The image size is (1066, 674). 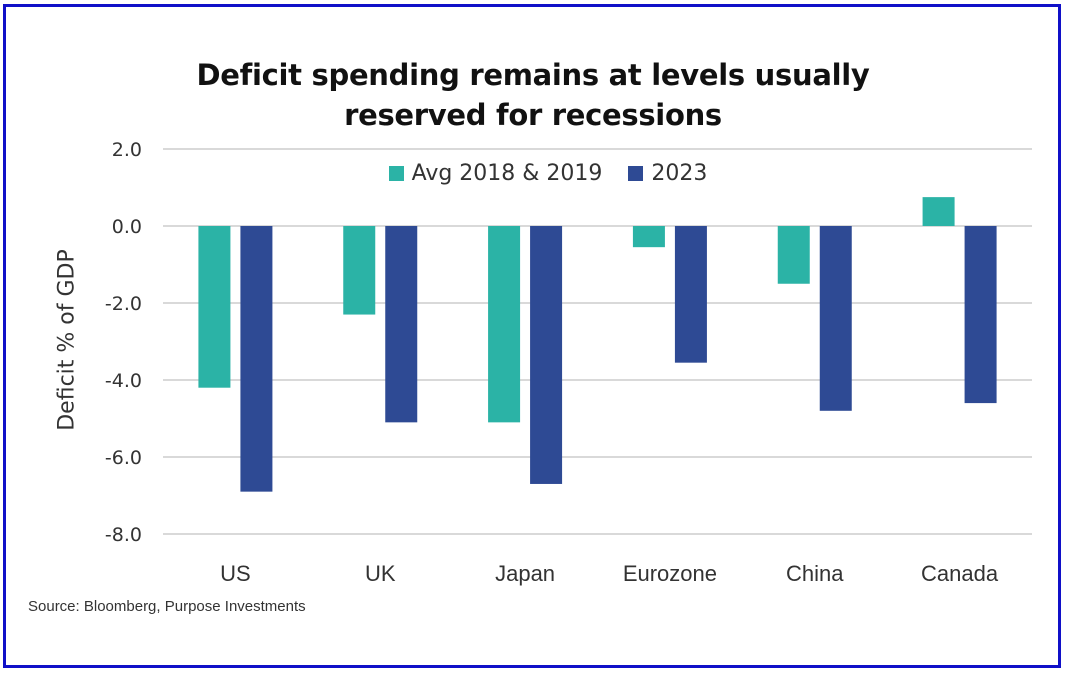 I want to click on x-tick-label: Canada, so click(x=960, y=573).